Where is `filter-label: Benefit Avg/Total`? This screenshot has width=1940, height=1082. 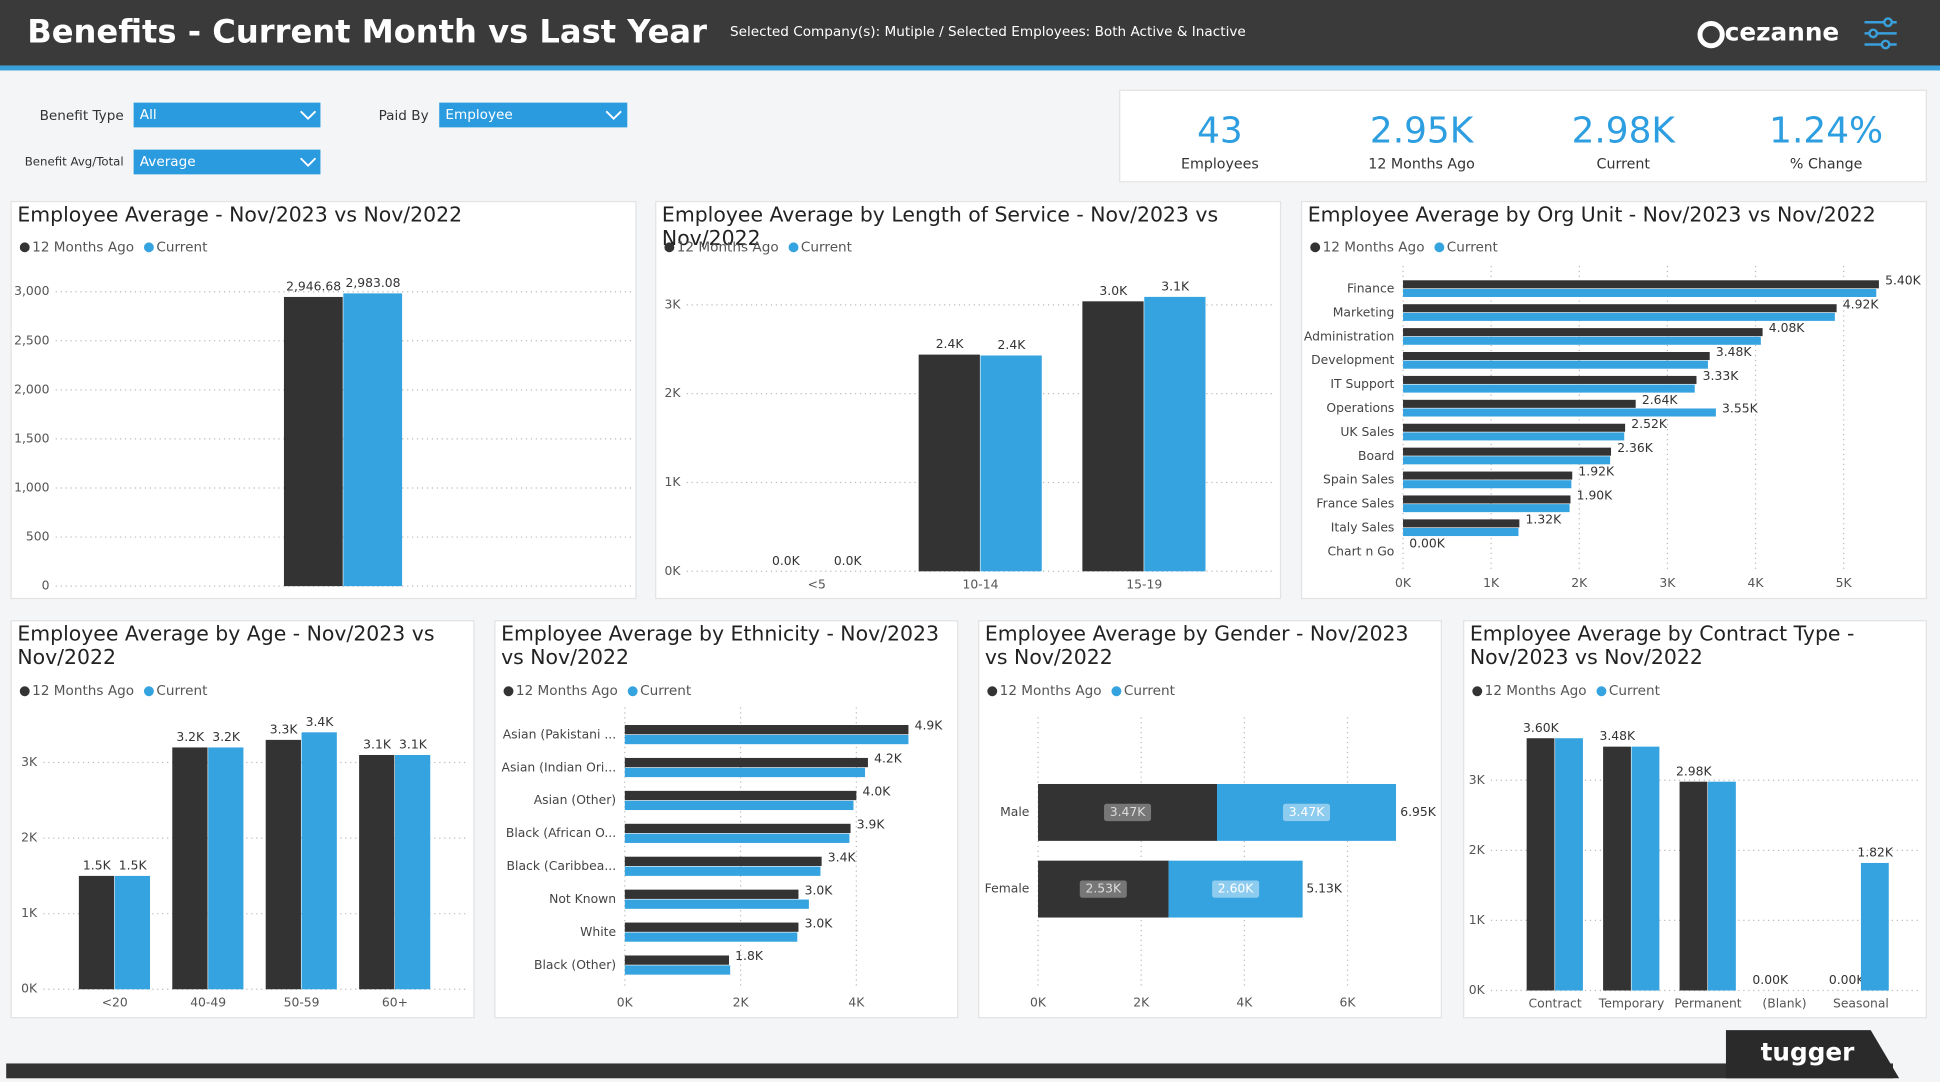
filter-label: Benefit Avg/Total is located at coordinates (74, 161).